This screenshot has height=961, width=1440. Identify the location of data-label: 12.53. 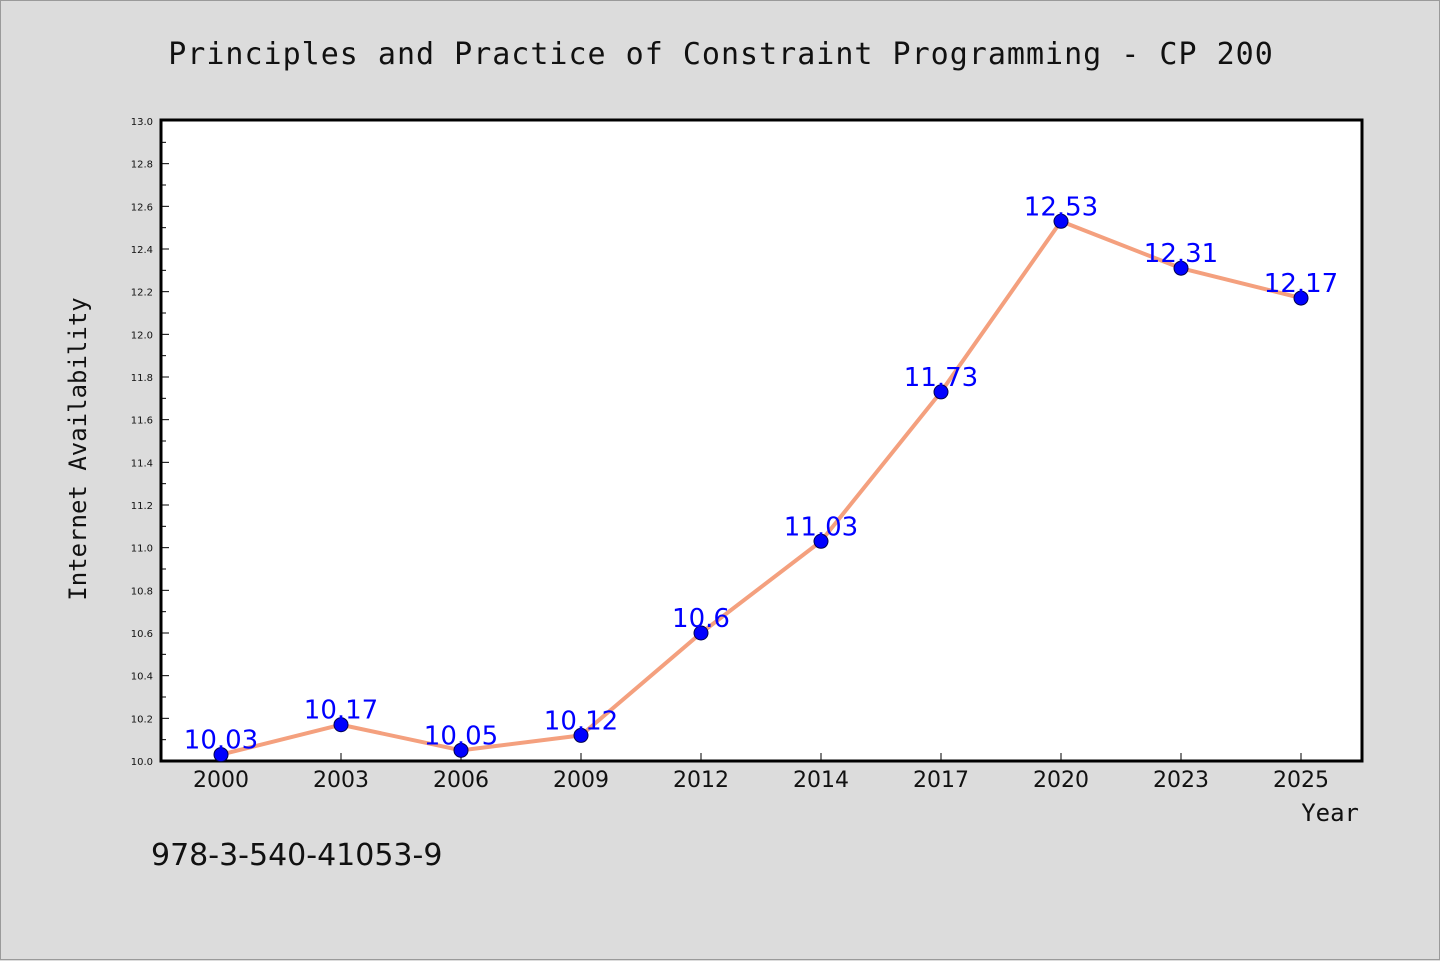
(1061, 207).